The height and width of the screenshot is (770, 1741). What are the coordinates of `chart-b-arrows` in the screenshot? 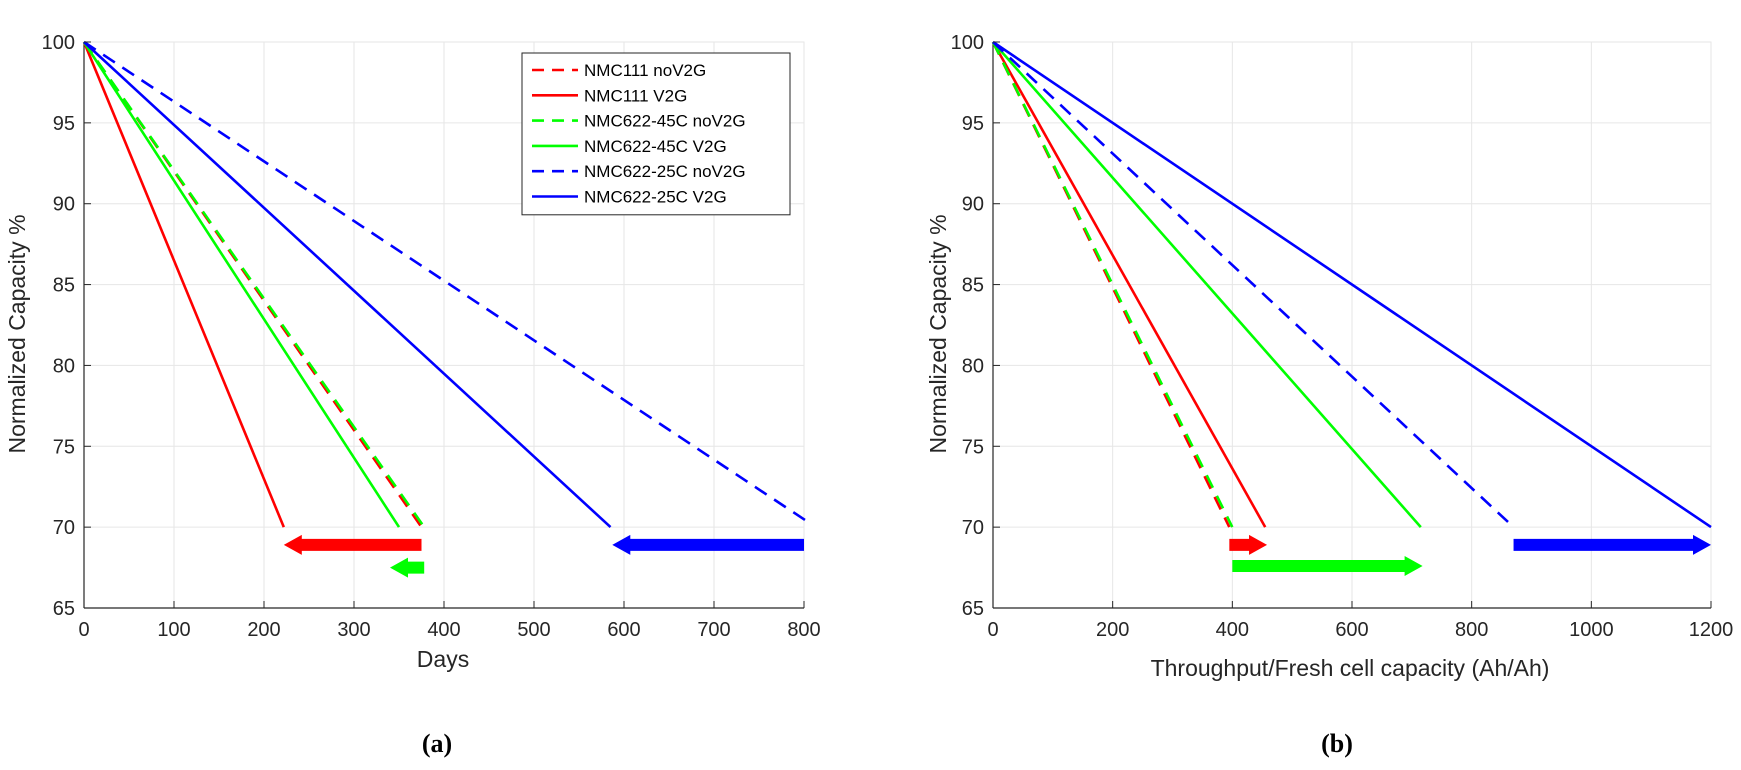 It's located at (1470, 555).